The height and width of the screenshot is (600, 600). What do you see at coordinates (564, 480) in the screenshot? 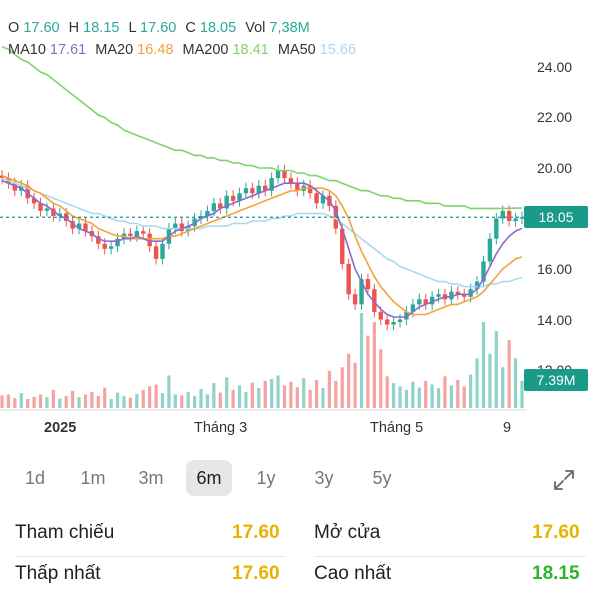
I see `expand-icon` at bounding box center [564, 480].